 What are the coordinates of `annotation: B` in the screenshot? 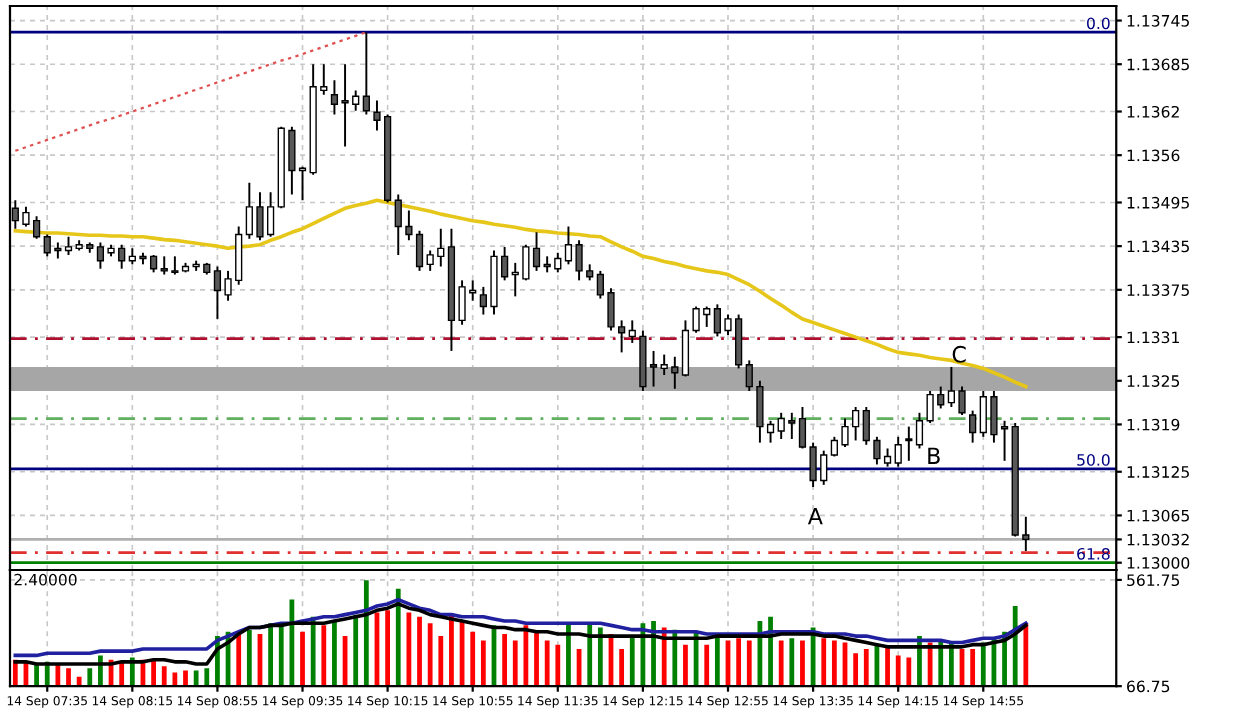 It's located at (934, 455).